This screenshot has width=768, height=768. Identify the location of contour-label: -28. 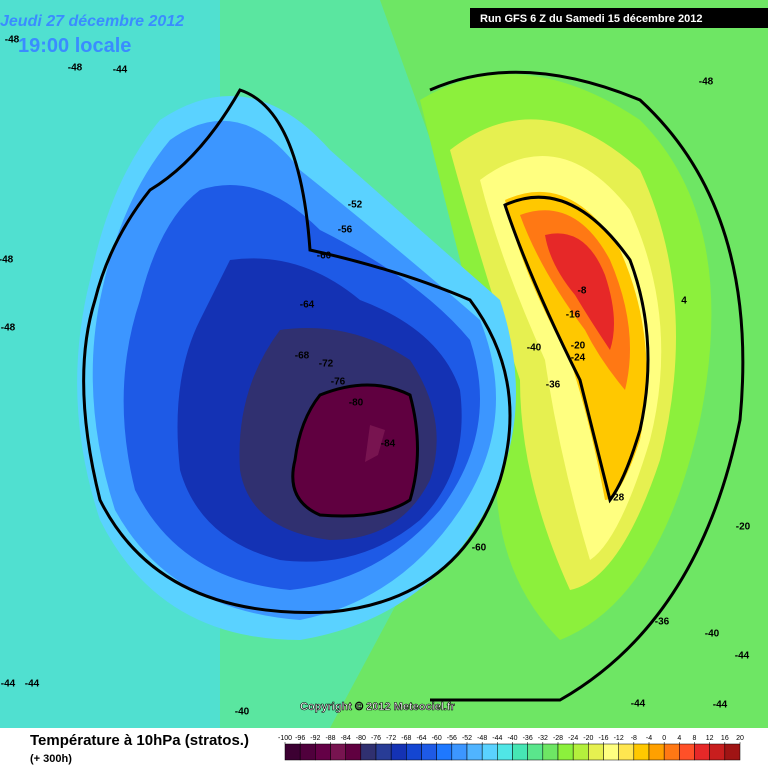
(617, 498).